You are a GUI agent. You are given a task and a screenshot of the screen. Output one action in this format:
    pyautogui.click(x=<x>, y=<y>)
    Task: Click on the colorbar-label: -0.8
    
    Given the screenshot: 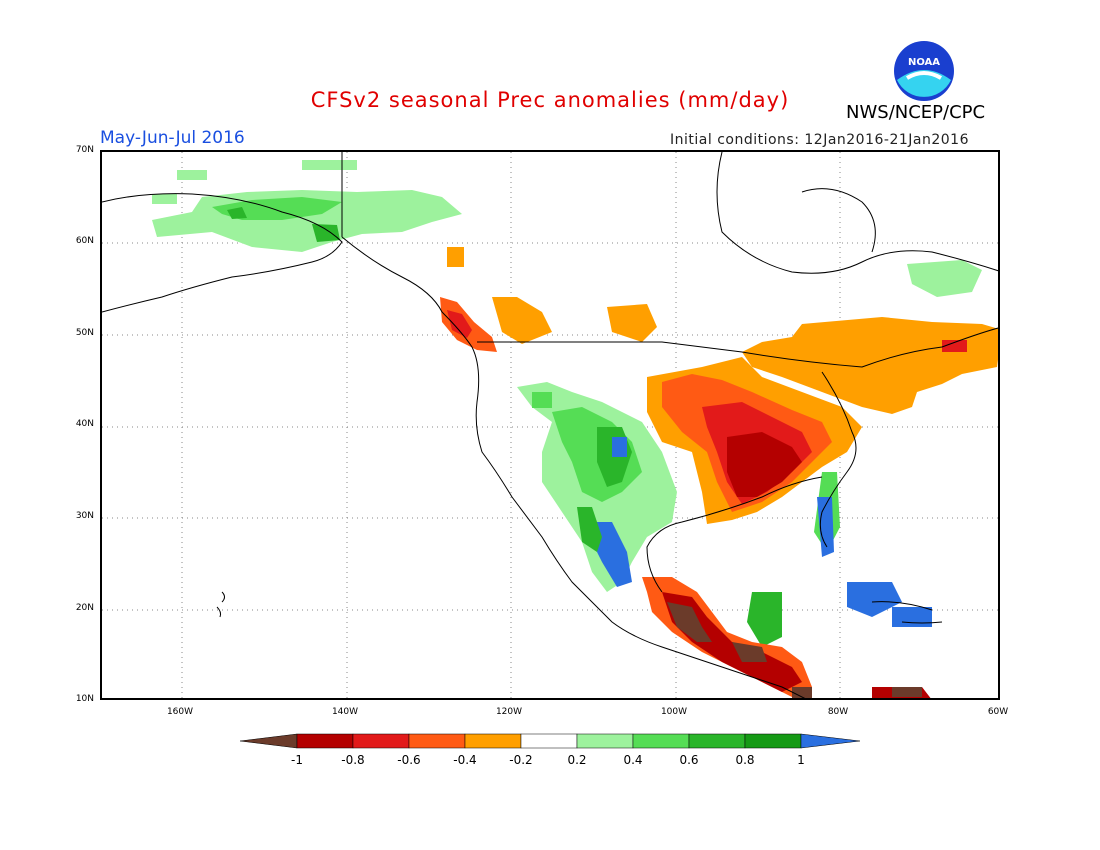 What is the action you would take?
    pyautogui.click(x=353, y=760)
    